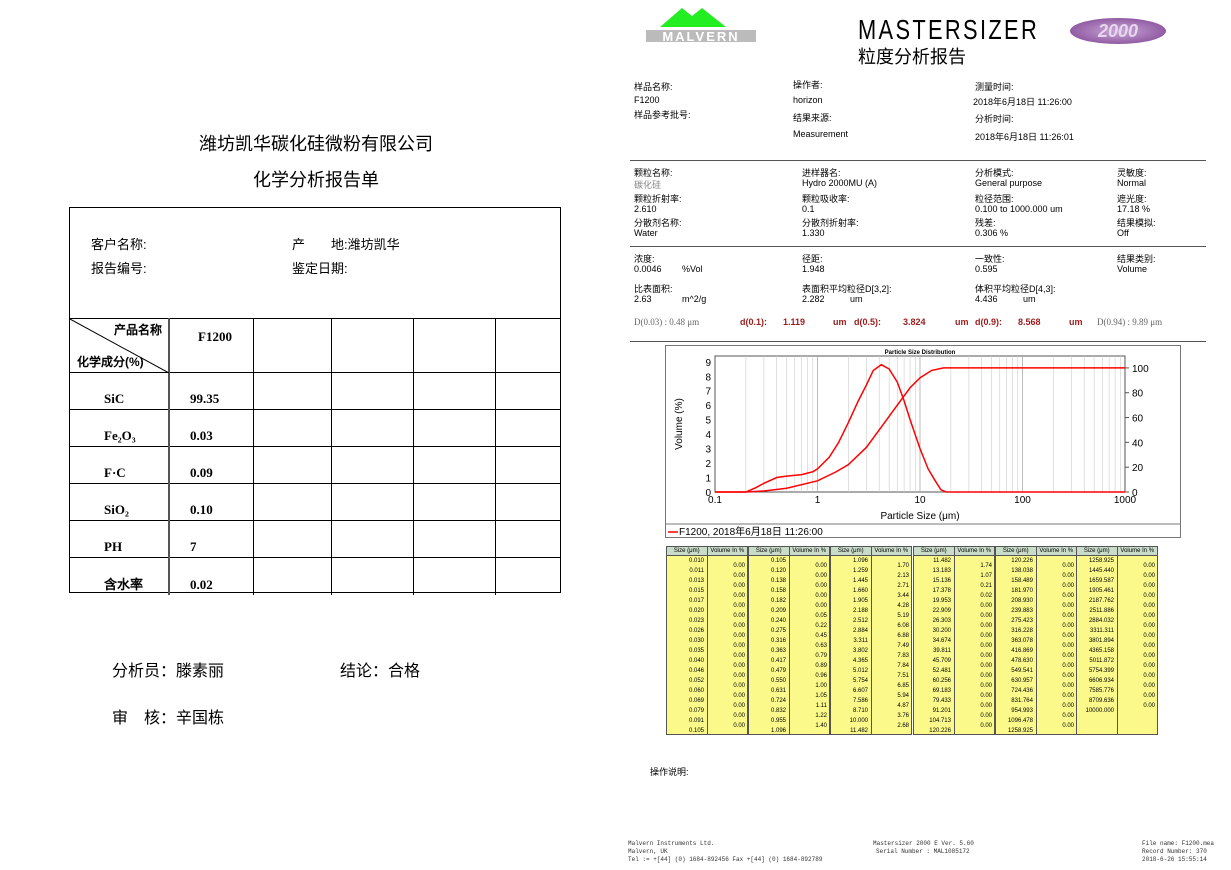  What do you see at coordinates (708, 464) in the screenshot?
I see `y-tick-label: 2` at bounding box center [708, 464].